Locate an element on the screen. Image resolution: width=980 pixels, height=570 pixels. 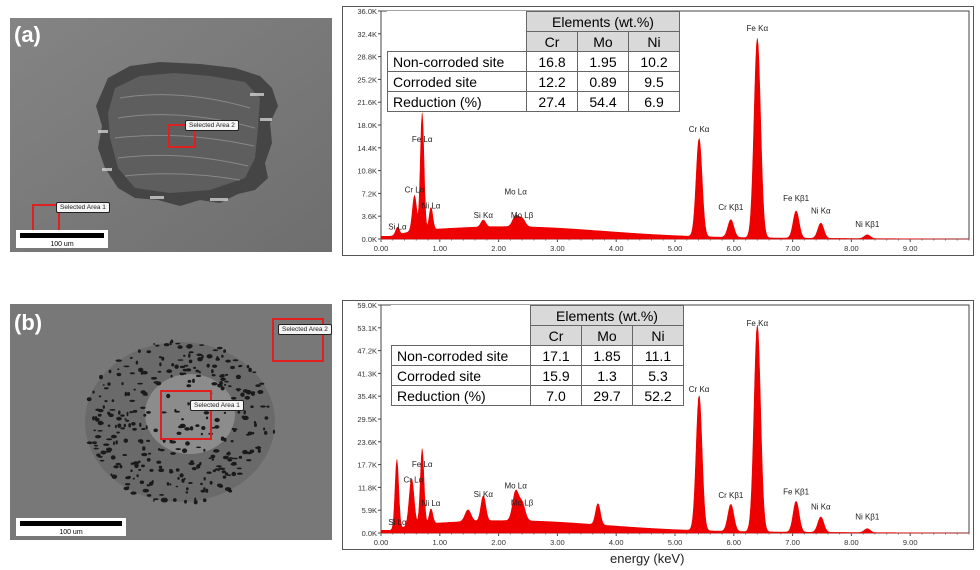
row-label: Non-corroded site is located at coordinates (457, 61).